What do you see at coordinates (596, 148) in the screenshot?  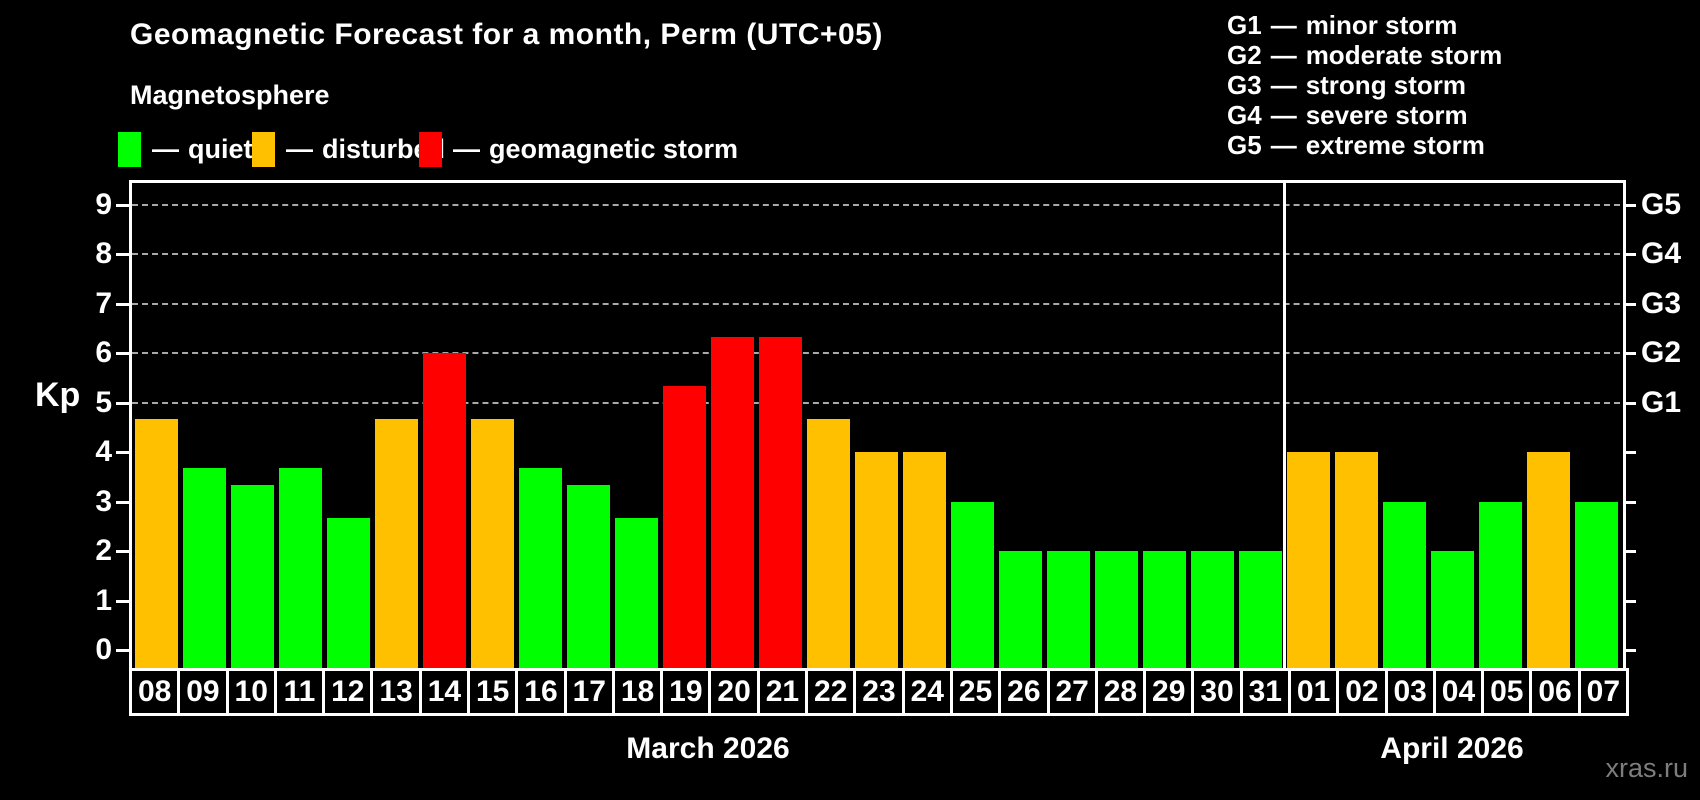 I see `legend-label-storm: — geomagnetic storm` at bounding box center [596, 148].